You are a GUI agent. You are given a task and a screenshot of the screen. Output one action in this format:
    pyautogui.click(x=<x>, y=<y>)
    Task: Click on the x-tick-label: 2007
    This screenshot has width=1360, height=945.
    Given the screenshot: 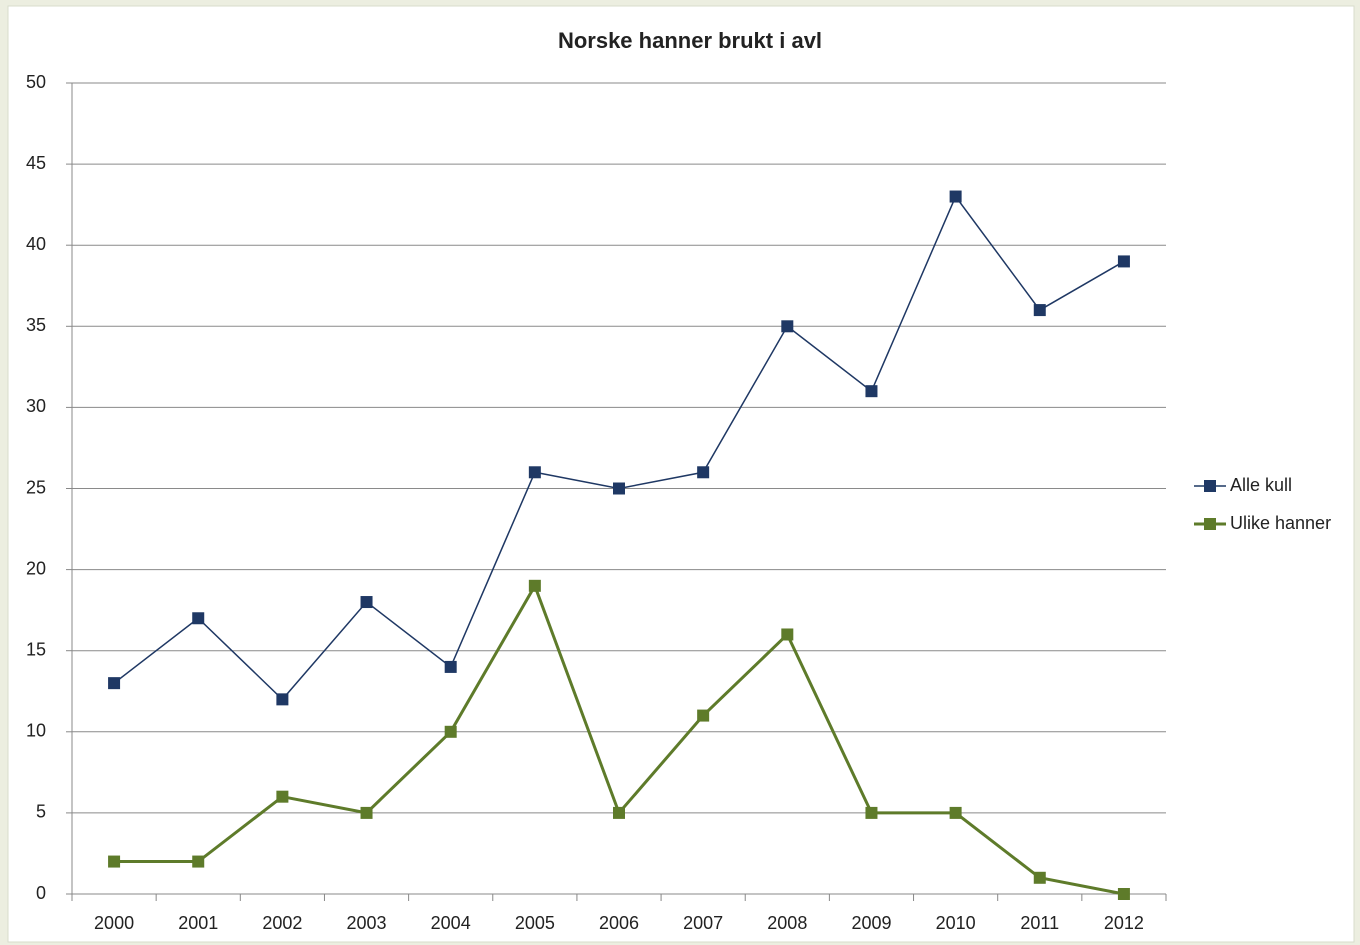 What is the action you would take?
    pyautogui.click(x=703, y=923)
    